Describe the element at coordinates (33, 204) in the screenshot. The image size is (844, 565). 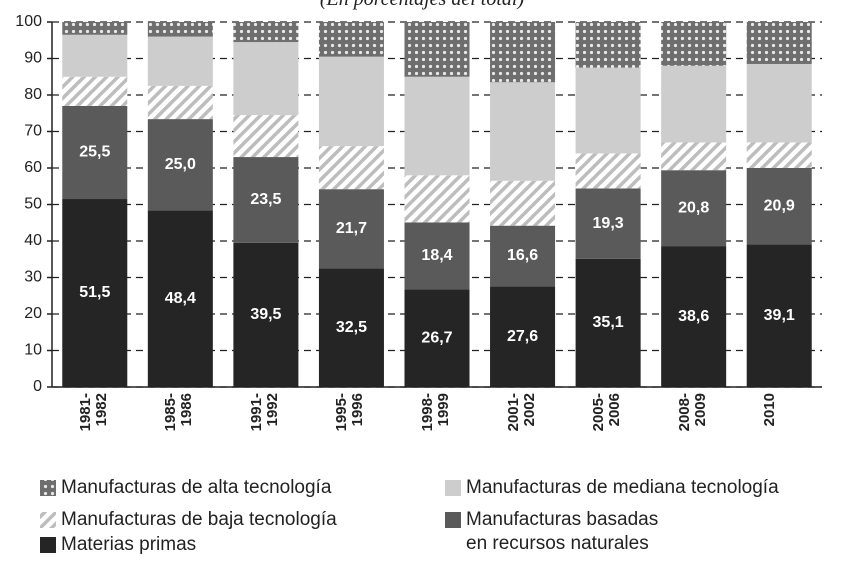
I see `y-tick-label: 50` at that location.